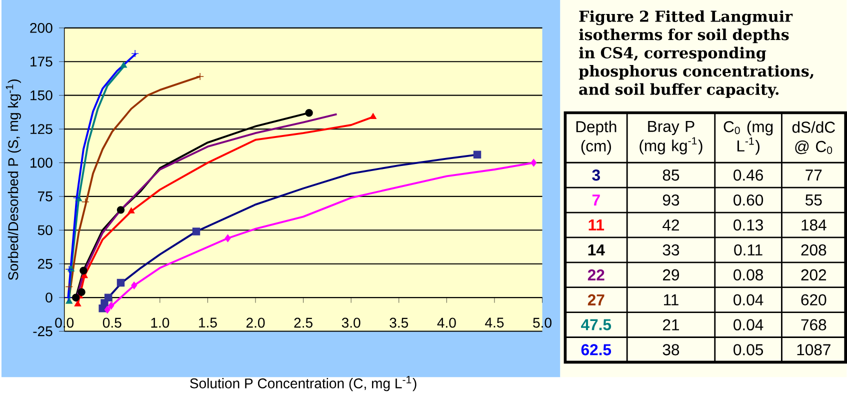 The height and width of the screenshot is (397, 847). I want to click on text: 0.08, so click(748, 274).